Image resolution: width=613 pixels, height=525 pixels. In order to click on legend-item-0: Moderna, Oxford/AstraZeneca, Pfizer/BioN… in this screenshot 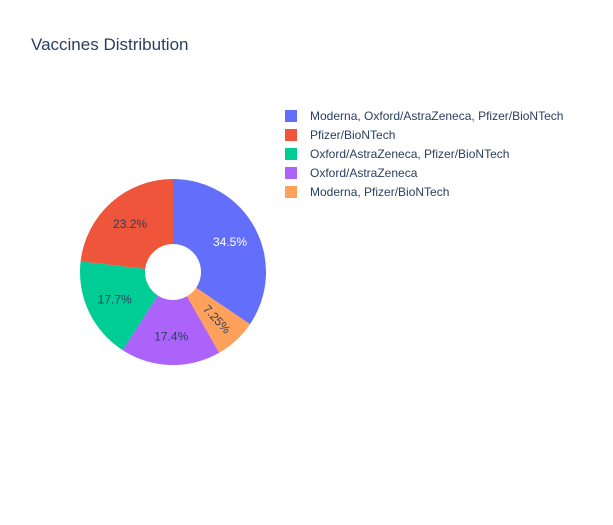, I will do `click(424, 116)`.